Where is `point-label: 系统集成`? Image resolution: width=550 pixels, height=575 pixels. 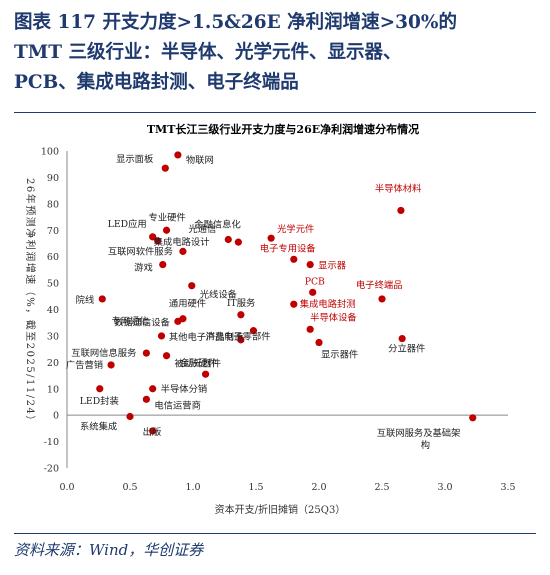 point-label: 系统集成 is located at coordinates (98, 426).